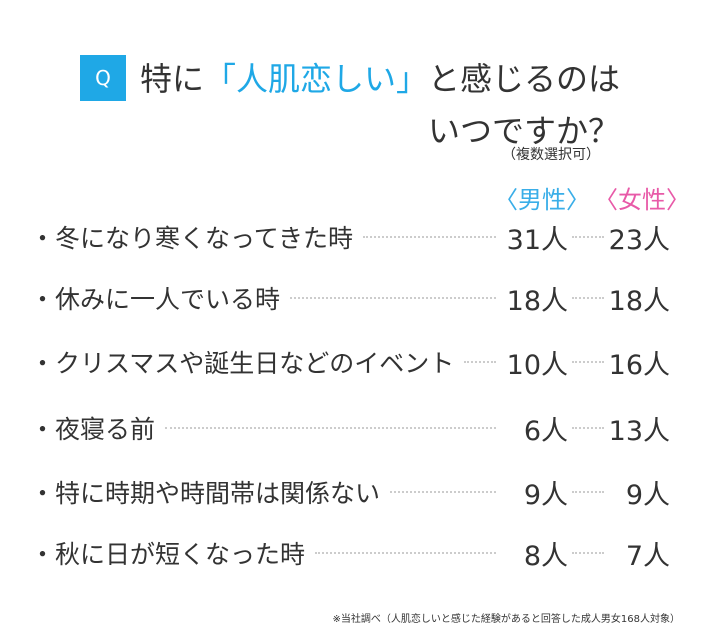  I want to click on table-row: ・夜寝る前 6人 13人, so click(350, 428).